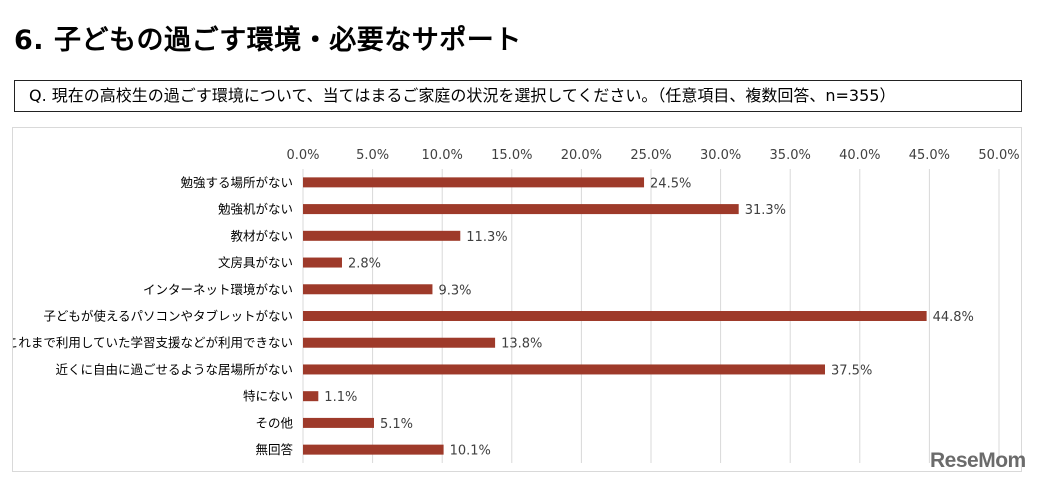 The image size is (1042, 484). What do you see at coordinates (364, 264) in the screenshot?
I see `data-label: 2.8%` at bounding box center [364, 264].